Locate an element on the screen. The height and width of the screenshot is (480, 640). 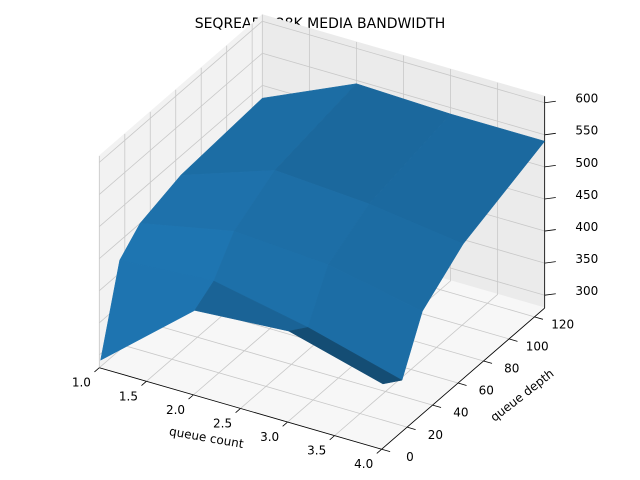
y-tick-label: 120 is located at coordinates (562, 325).